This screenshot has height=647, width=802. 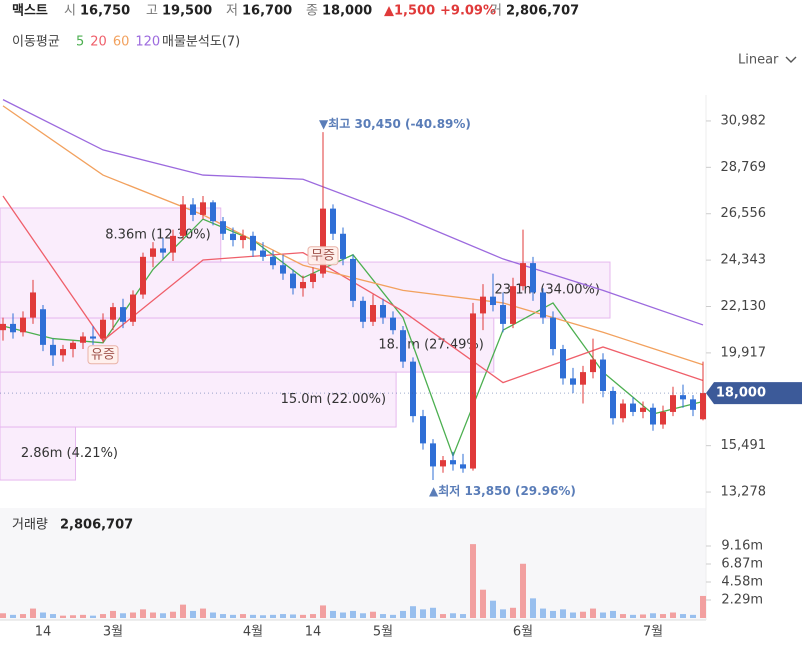 What do you see at coordinates (152, 11) in the screenshot?
I see `high-label: 고` at bounding box center [152, 11].